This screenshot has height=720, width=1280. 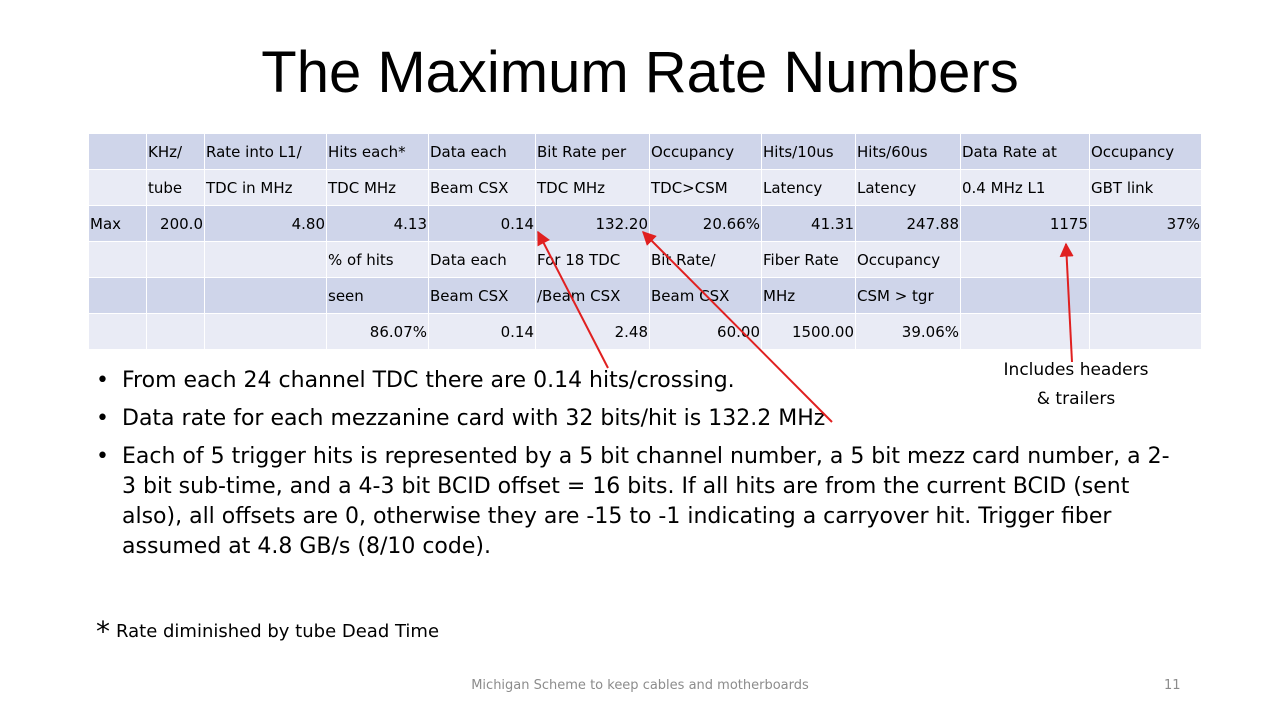 What do you see at coordinates (377, 223) in the screenshot?
I see `table-cell: 4.13` at bounding box center [377, 223].